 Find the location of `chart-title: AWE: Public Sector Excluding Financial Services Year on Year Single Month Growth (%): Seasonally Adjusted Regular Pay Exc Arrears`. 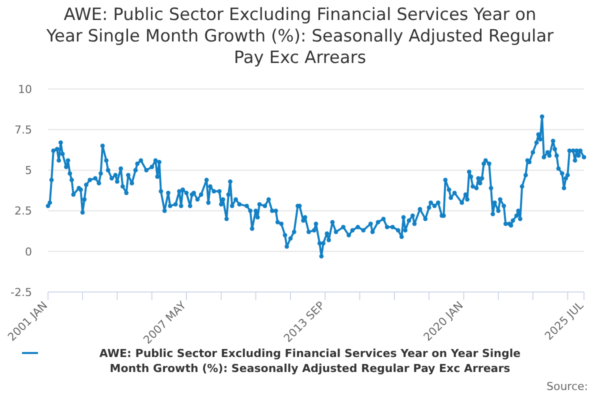

chart-title: AWE: Public Sector Excluding Financial Services Year on Year Single Month Growth (%): Seasonally Adjusted Regular Pay Exc Arrears is located at coordinates (299, 36).